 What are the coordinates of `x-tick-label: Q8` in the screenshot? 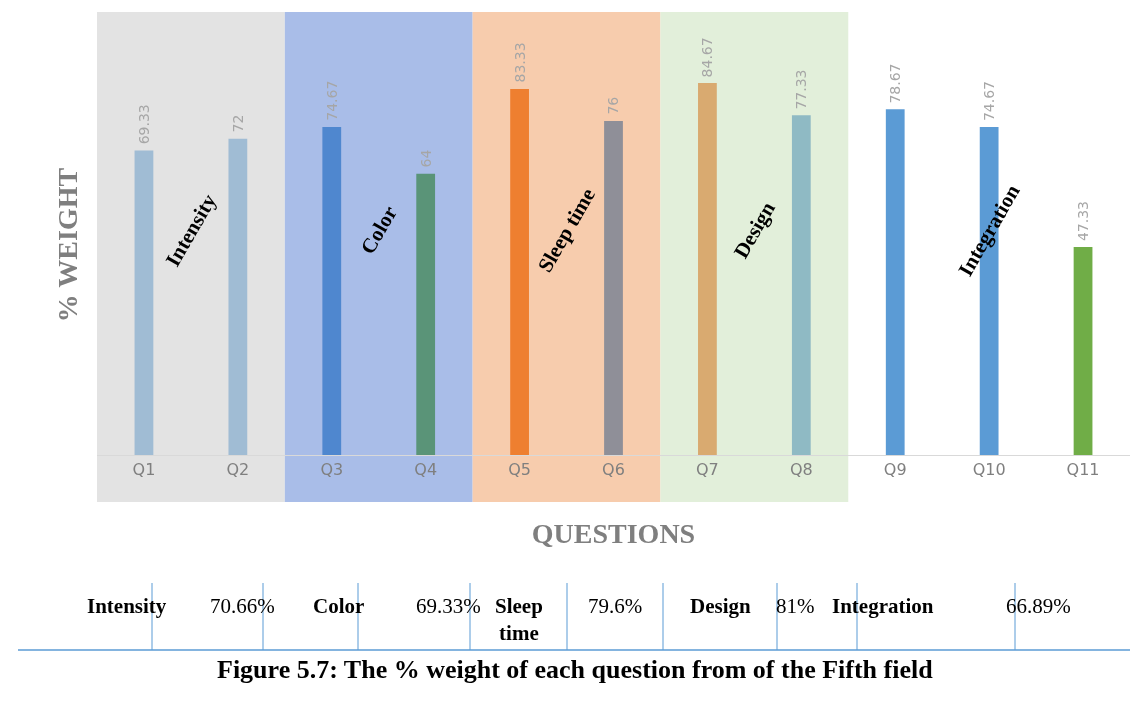 It's located at (801, 470).